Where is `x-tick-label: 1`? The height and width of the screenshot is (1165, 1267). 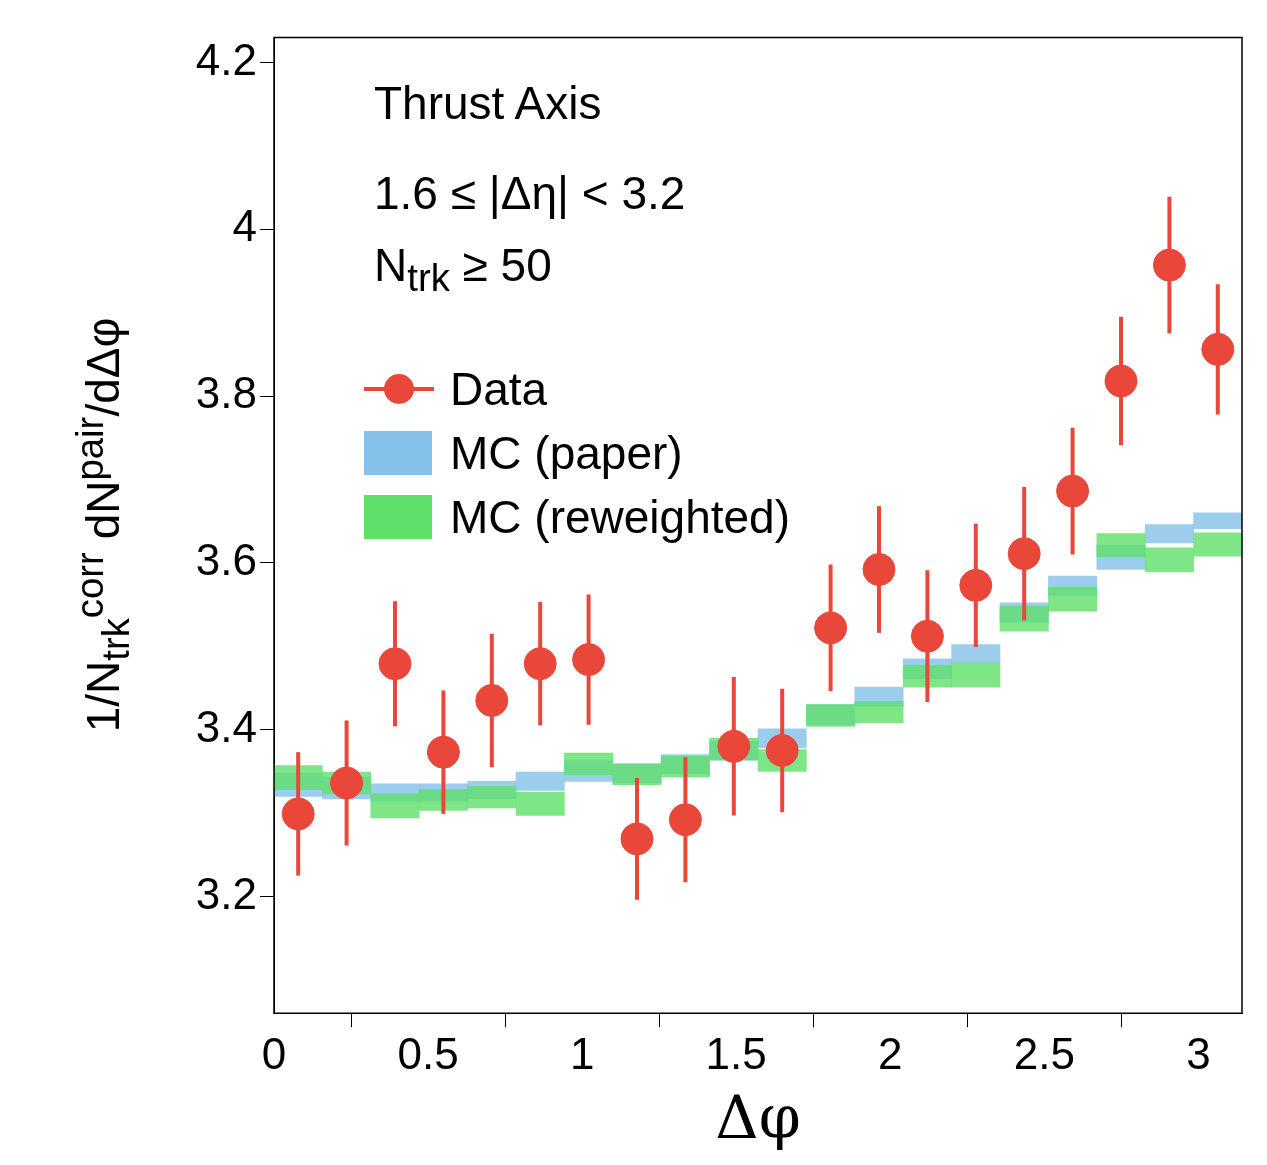 x-tick-label: 1 is located at coordinates (582, 1053).